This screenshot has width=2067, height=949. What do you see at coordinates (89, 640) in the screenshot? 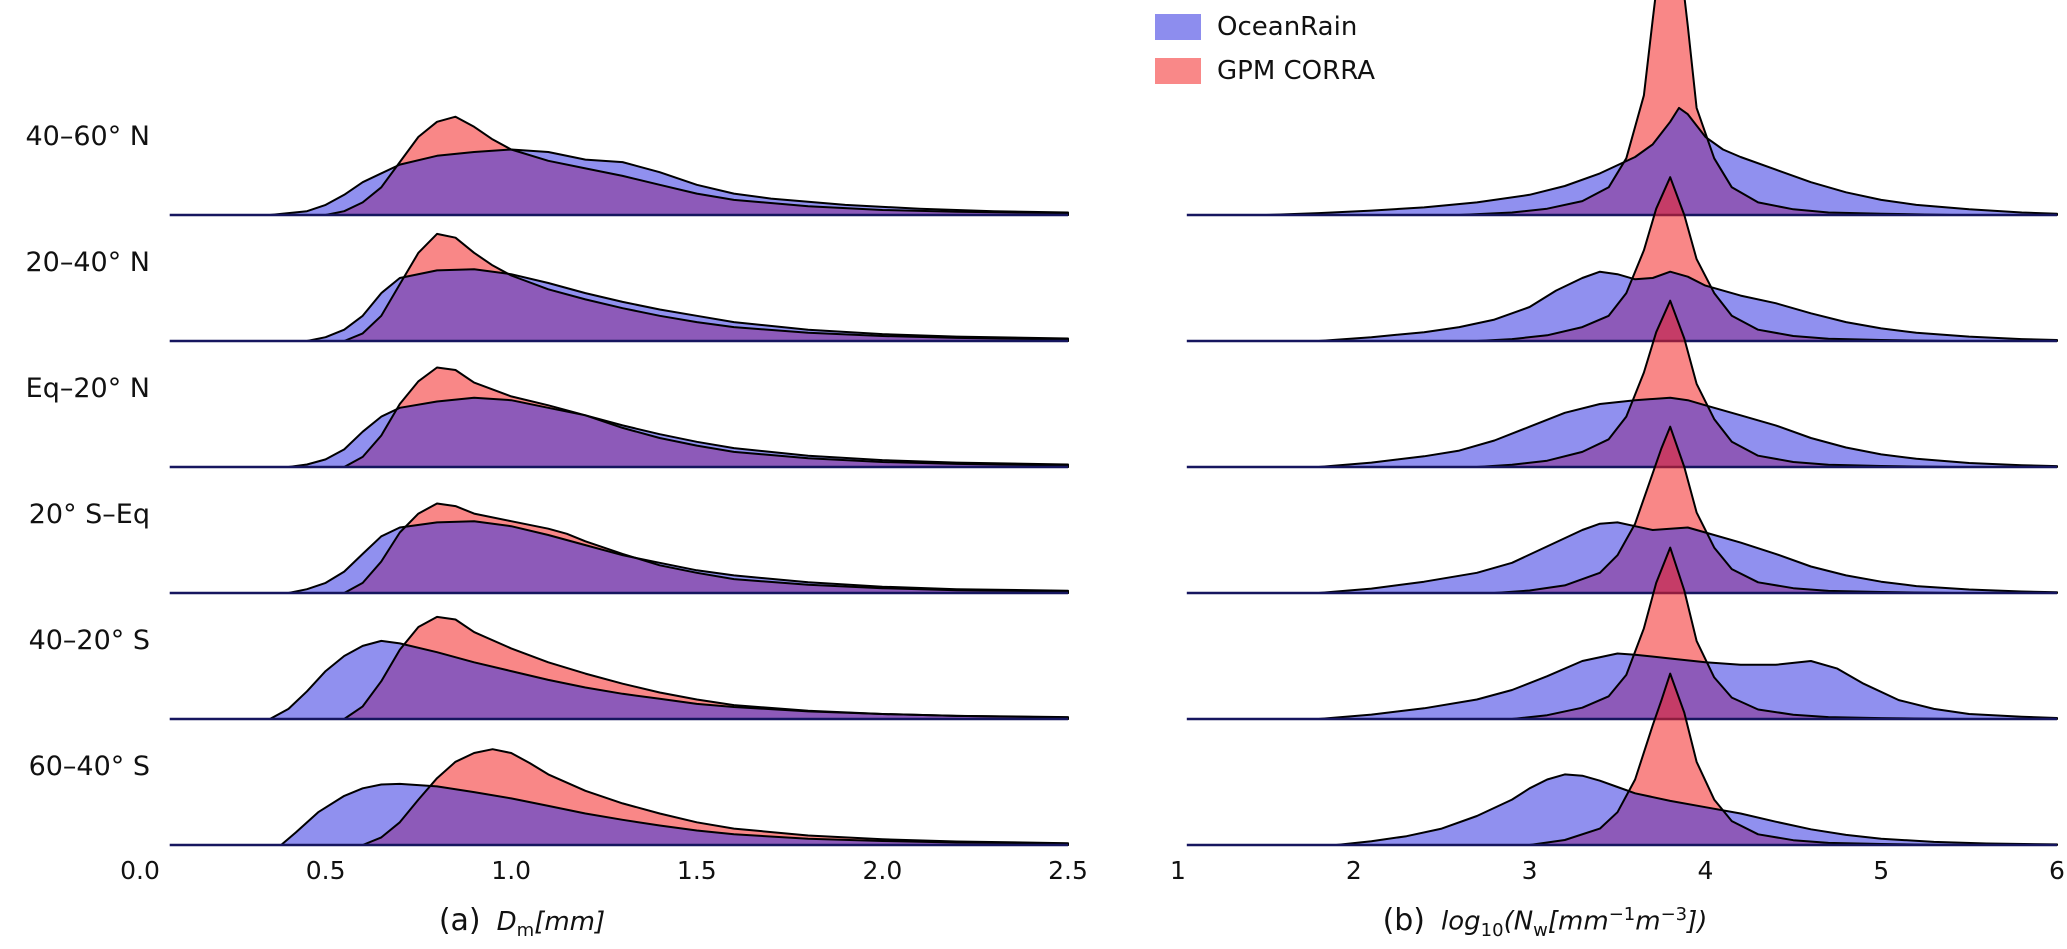
I see `row-label-40-20s: 40–20° S` at bounding box center [89, 640].